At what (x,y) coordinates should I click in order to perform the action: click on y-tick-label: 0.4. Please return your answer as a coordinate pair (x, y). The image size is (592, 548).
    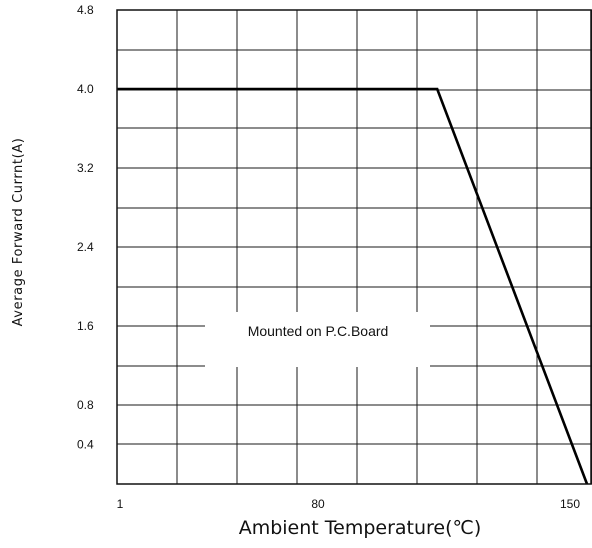
    Looking at the image, I should click on (85, 445).